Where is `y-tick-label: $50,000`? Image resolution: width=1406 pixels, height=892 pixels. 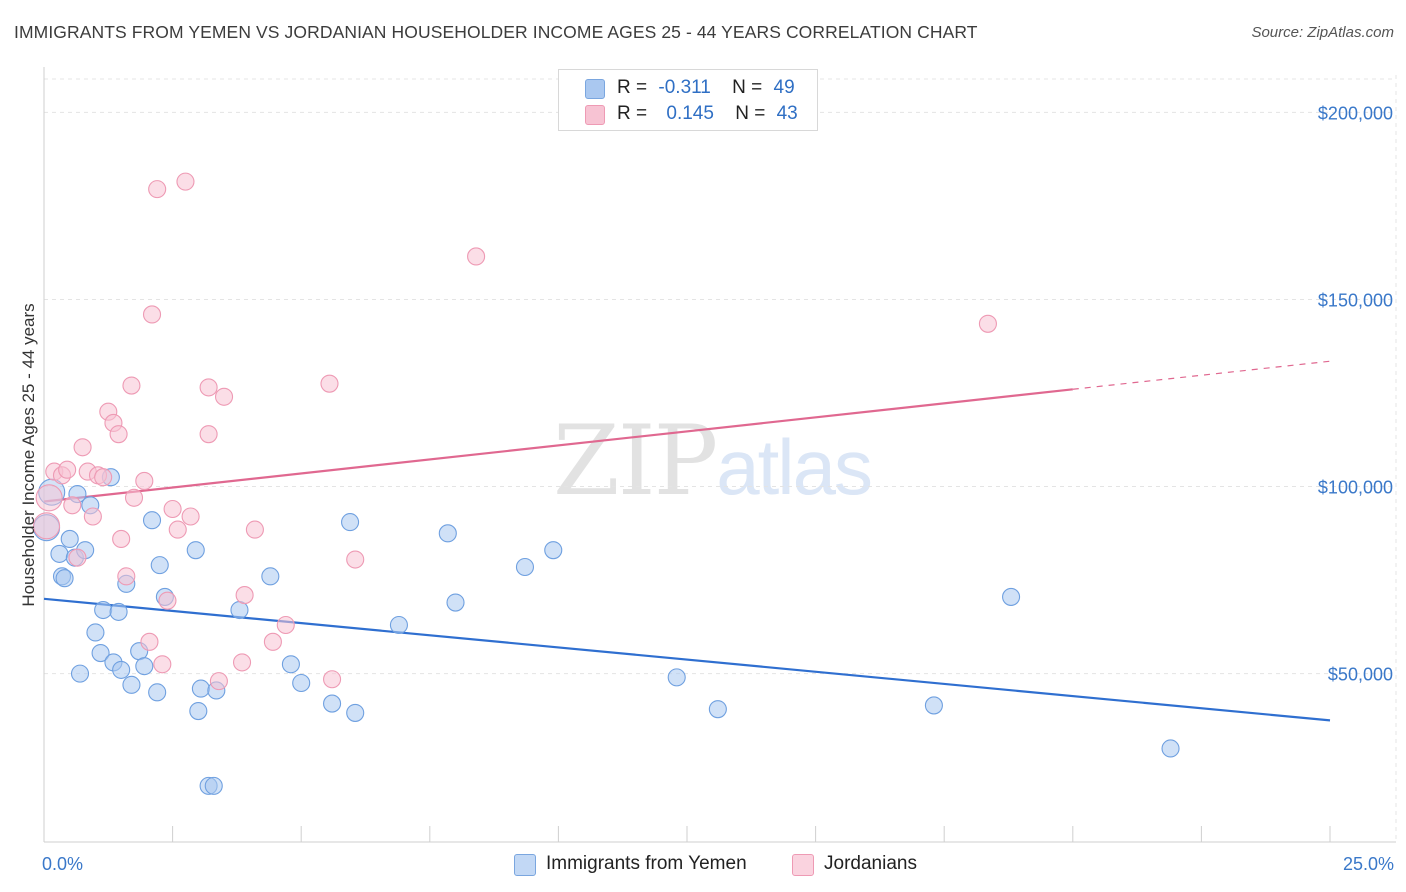
y-tick-label: $50,000 is located at coordinates (1360, 675).